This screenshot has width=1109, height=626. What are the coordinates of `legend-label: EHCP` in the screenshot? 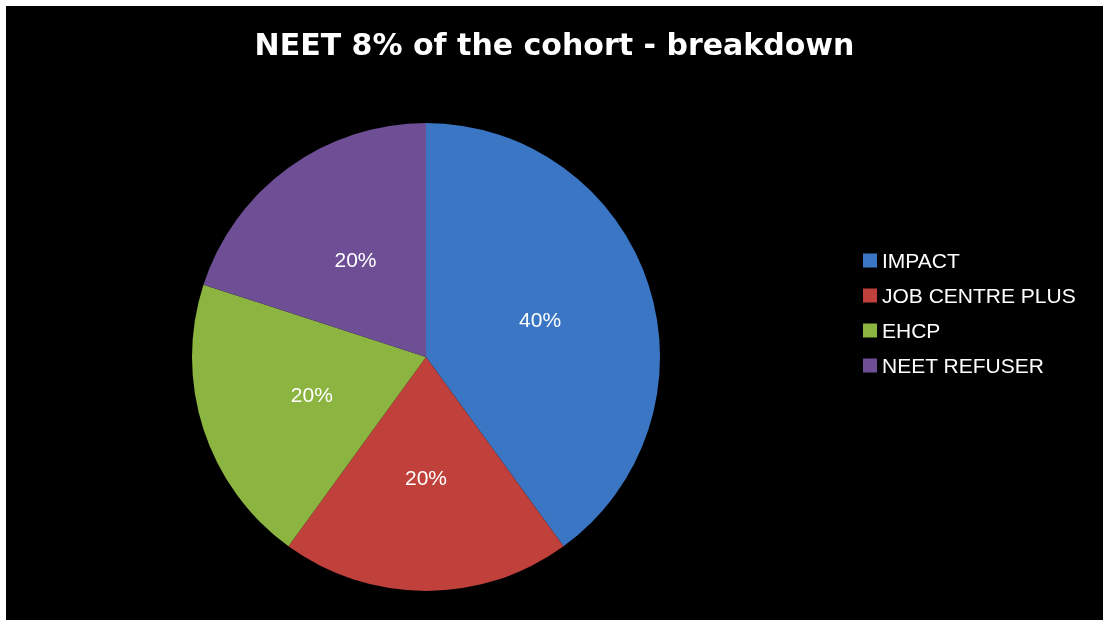 It's located at (911, 330).